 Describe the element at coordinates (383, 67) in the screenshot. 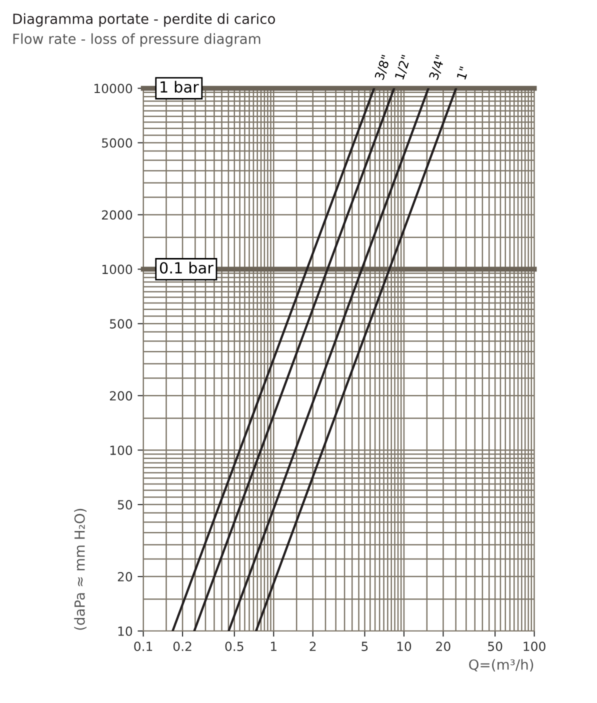

I see `text: 3/8"` at that location.